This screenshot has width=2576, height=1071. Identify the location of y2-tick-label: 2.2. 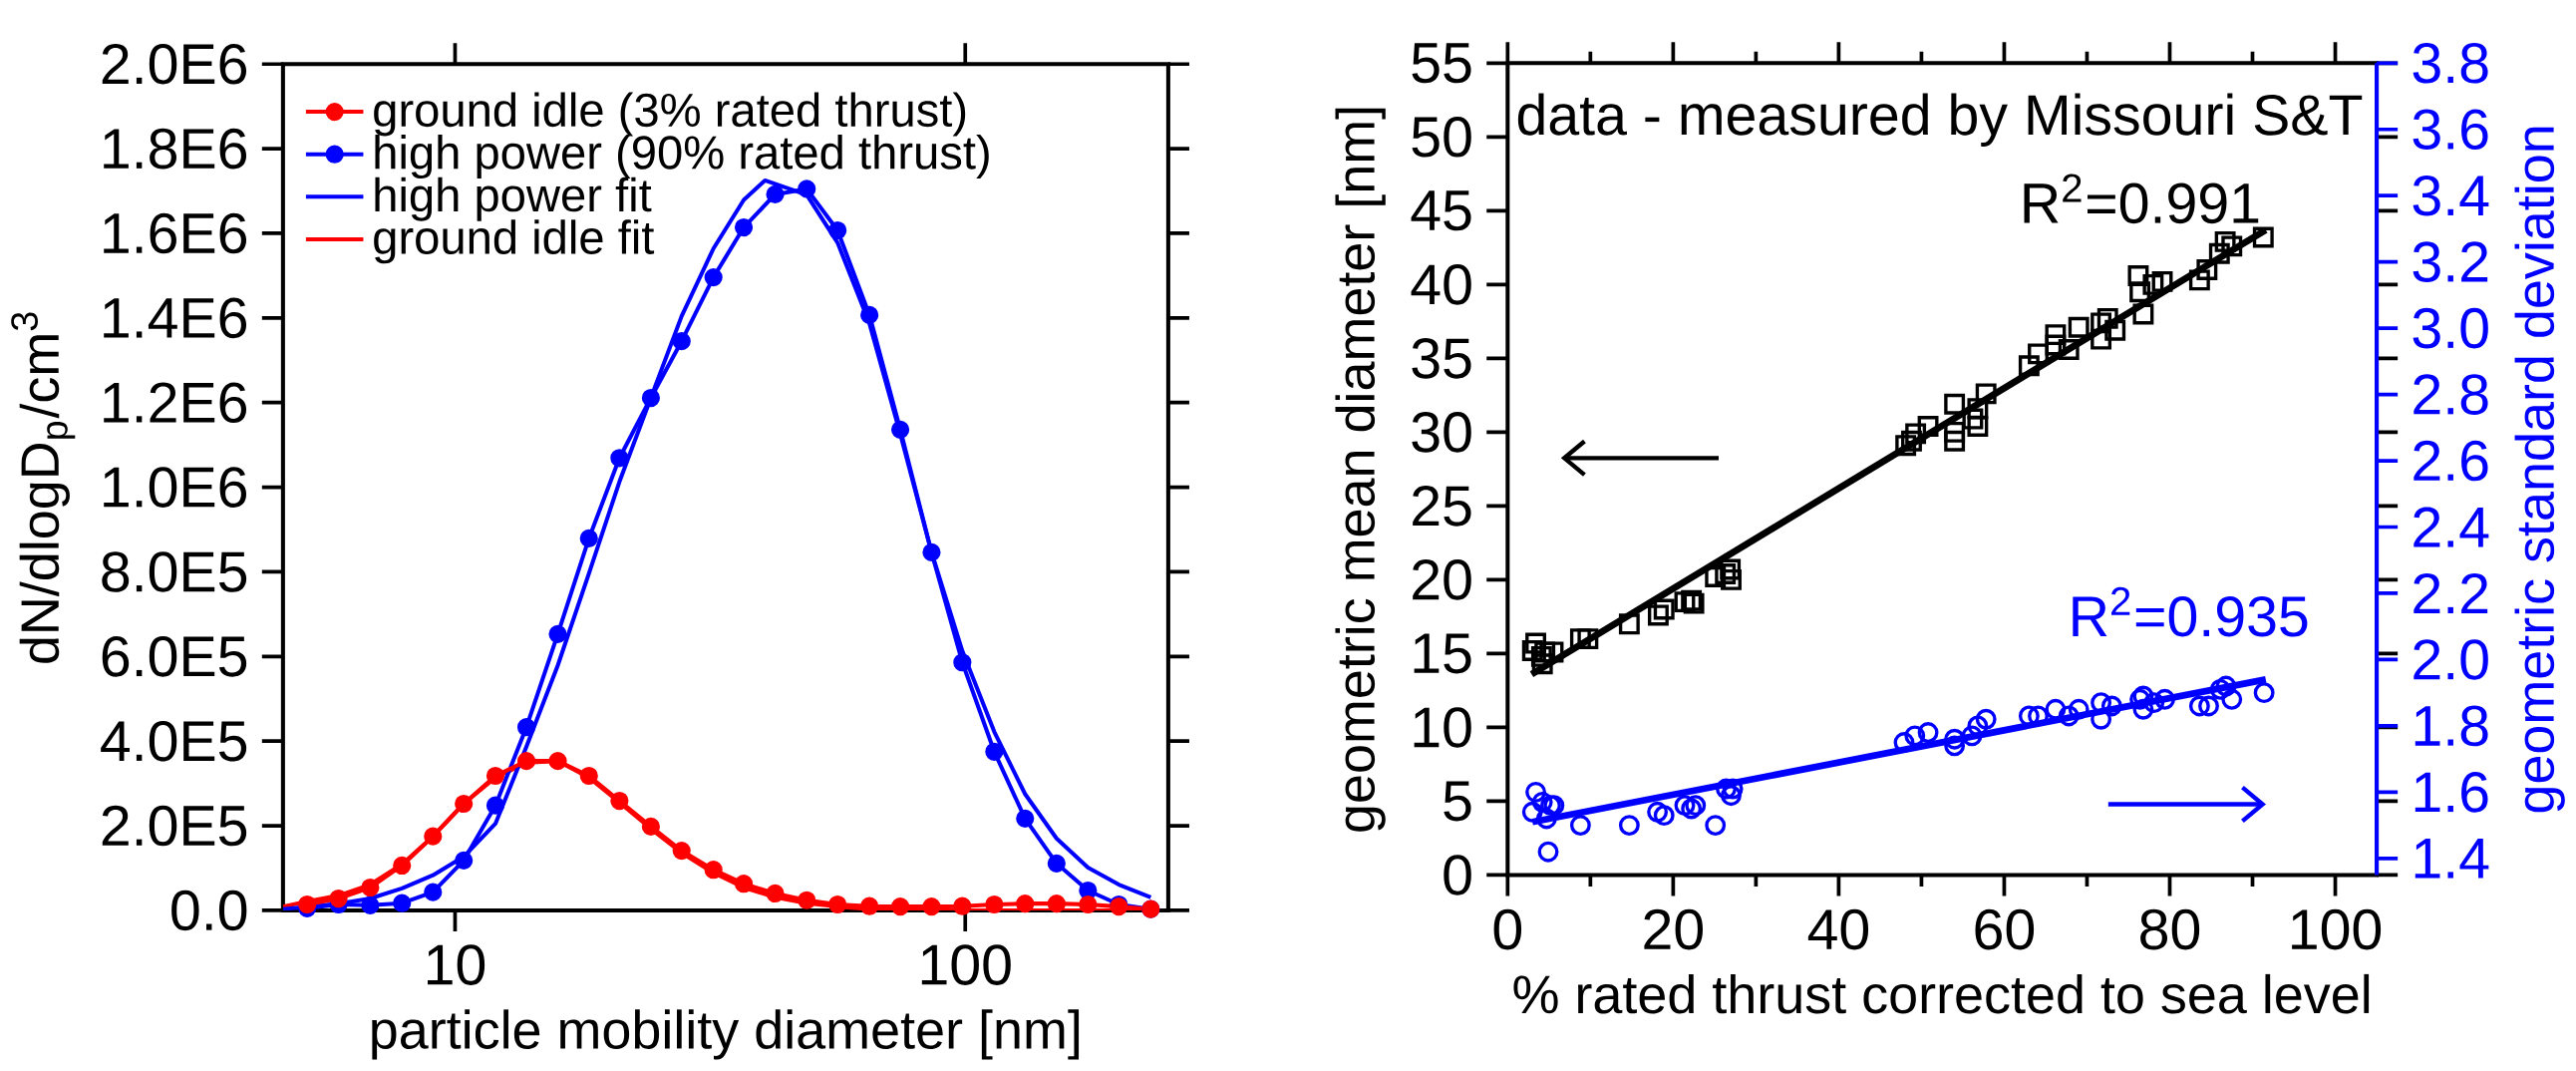
(2451, 593).